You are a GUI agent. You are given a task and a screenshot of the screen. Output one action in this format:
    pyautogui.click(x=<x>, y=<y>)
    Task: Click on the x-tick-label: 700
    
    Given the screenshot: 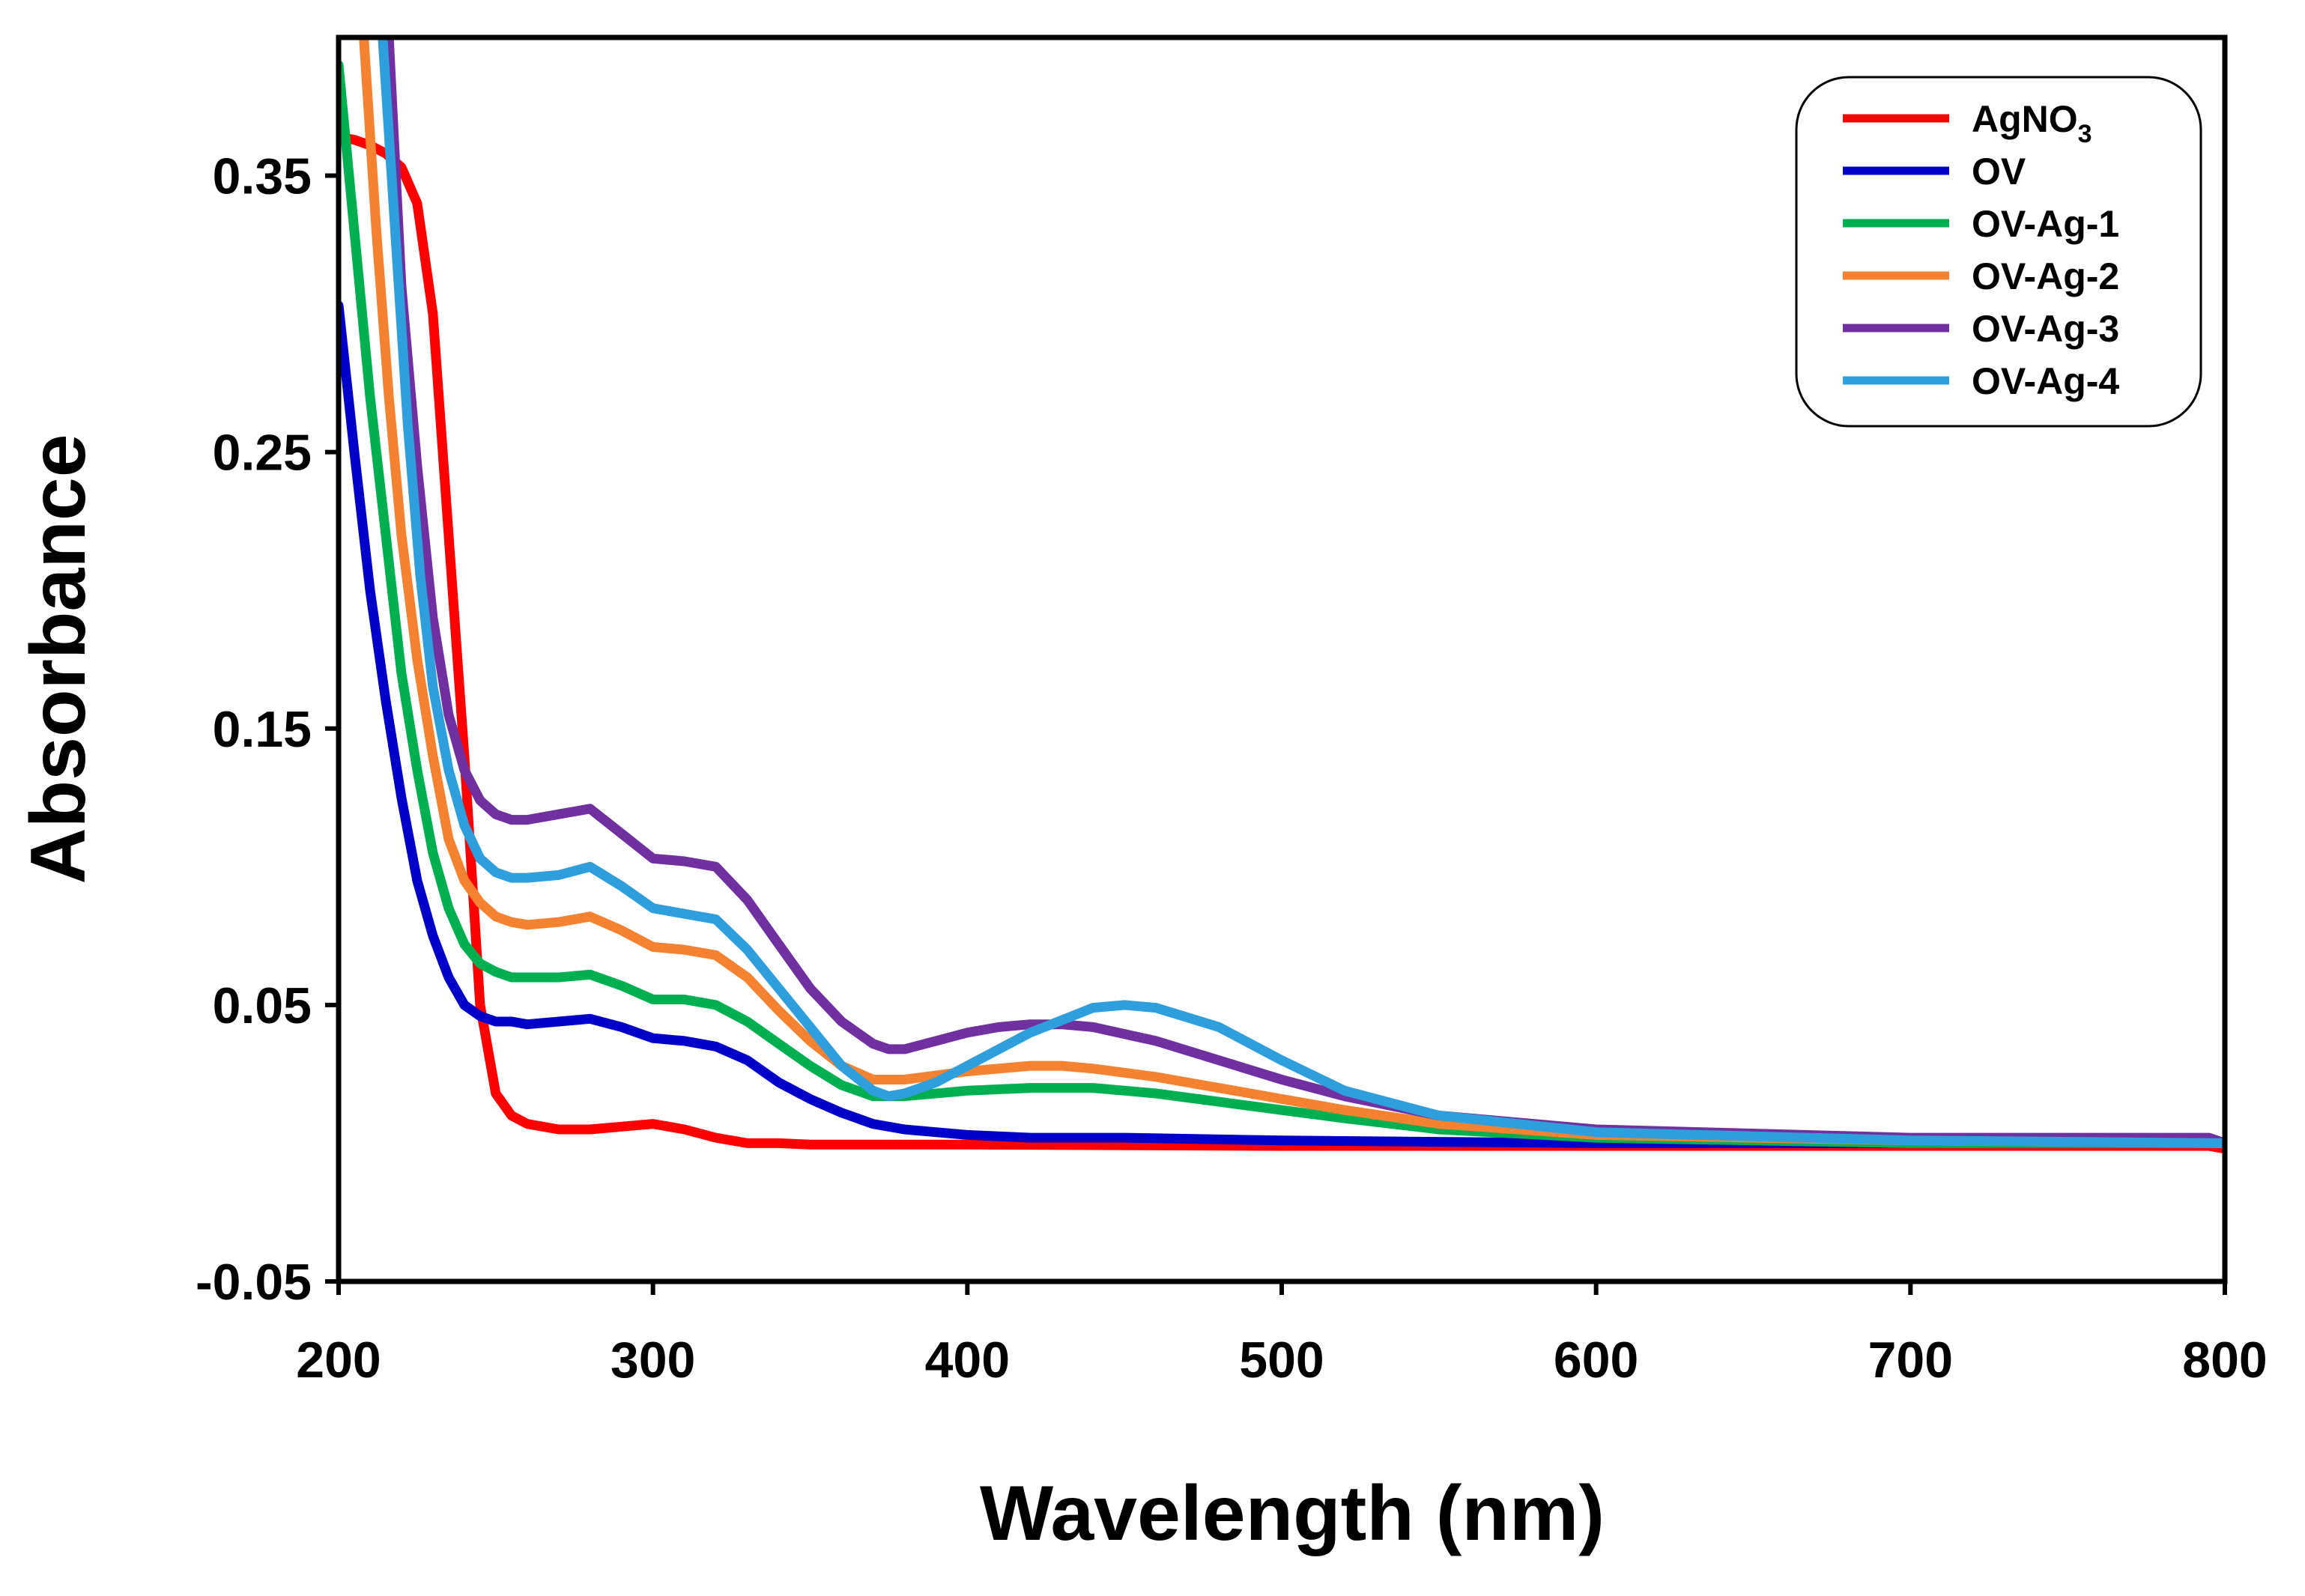 What is the action you would take?
    pyautogui.click(x=1910, y=1360)
    